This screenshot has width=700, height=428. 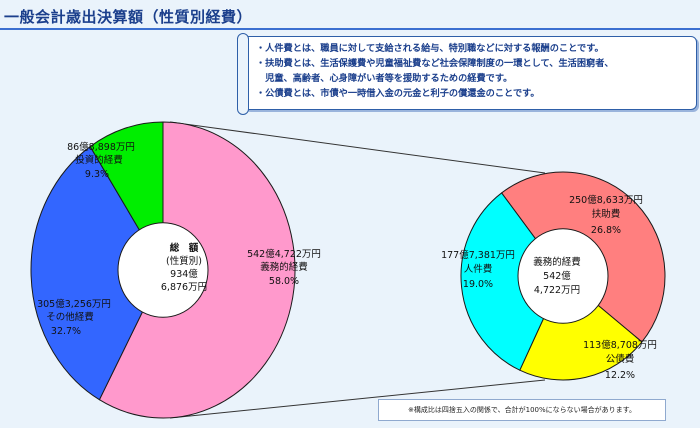 What do you see at coordinates (284, 254) in the screenshot?
I see `gimuteki-amount: 542億4,722万円` at bounding box center [284, 254].